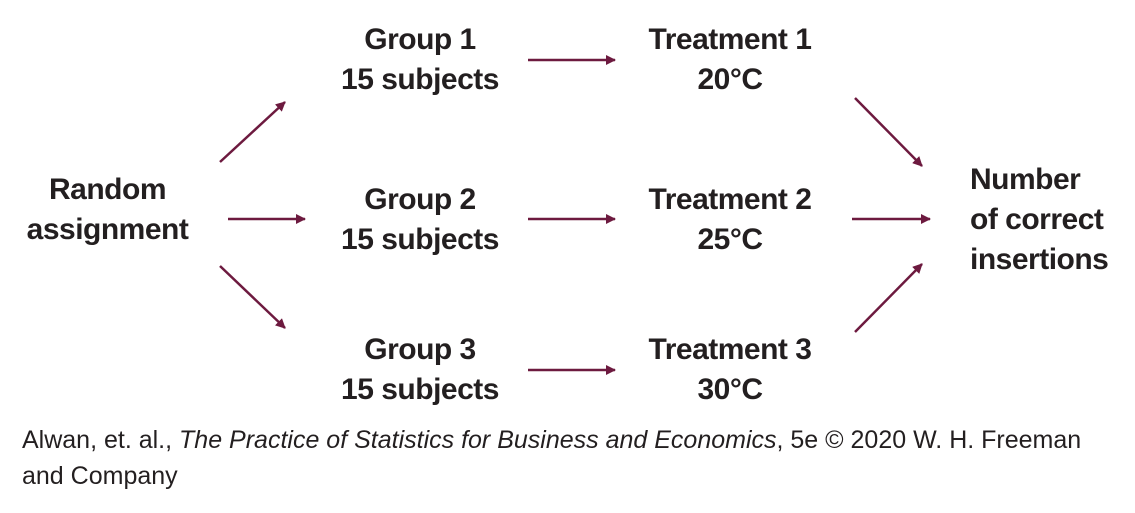  Describe the element at coordinates (888, 132) in the screenshot. I see `arrow-treatment-1-to-outcome` at that location.